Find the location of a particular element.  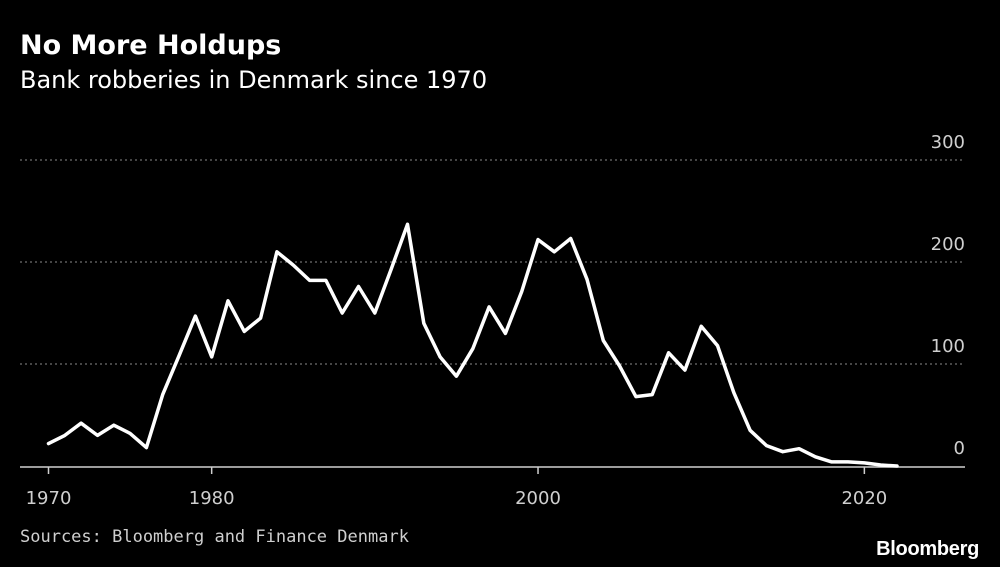

data-point-1974 is located at coordinates (113, 425).